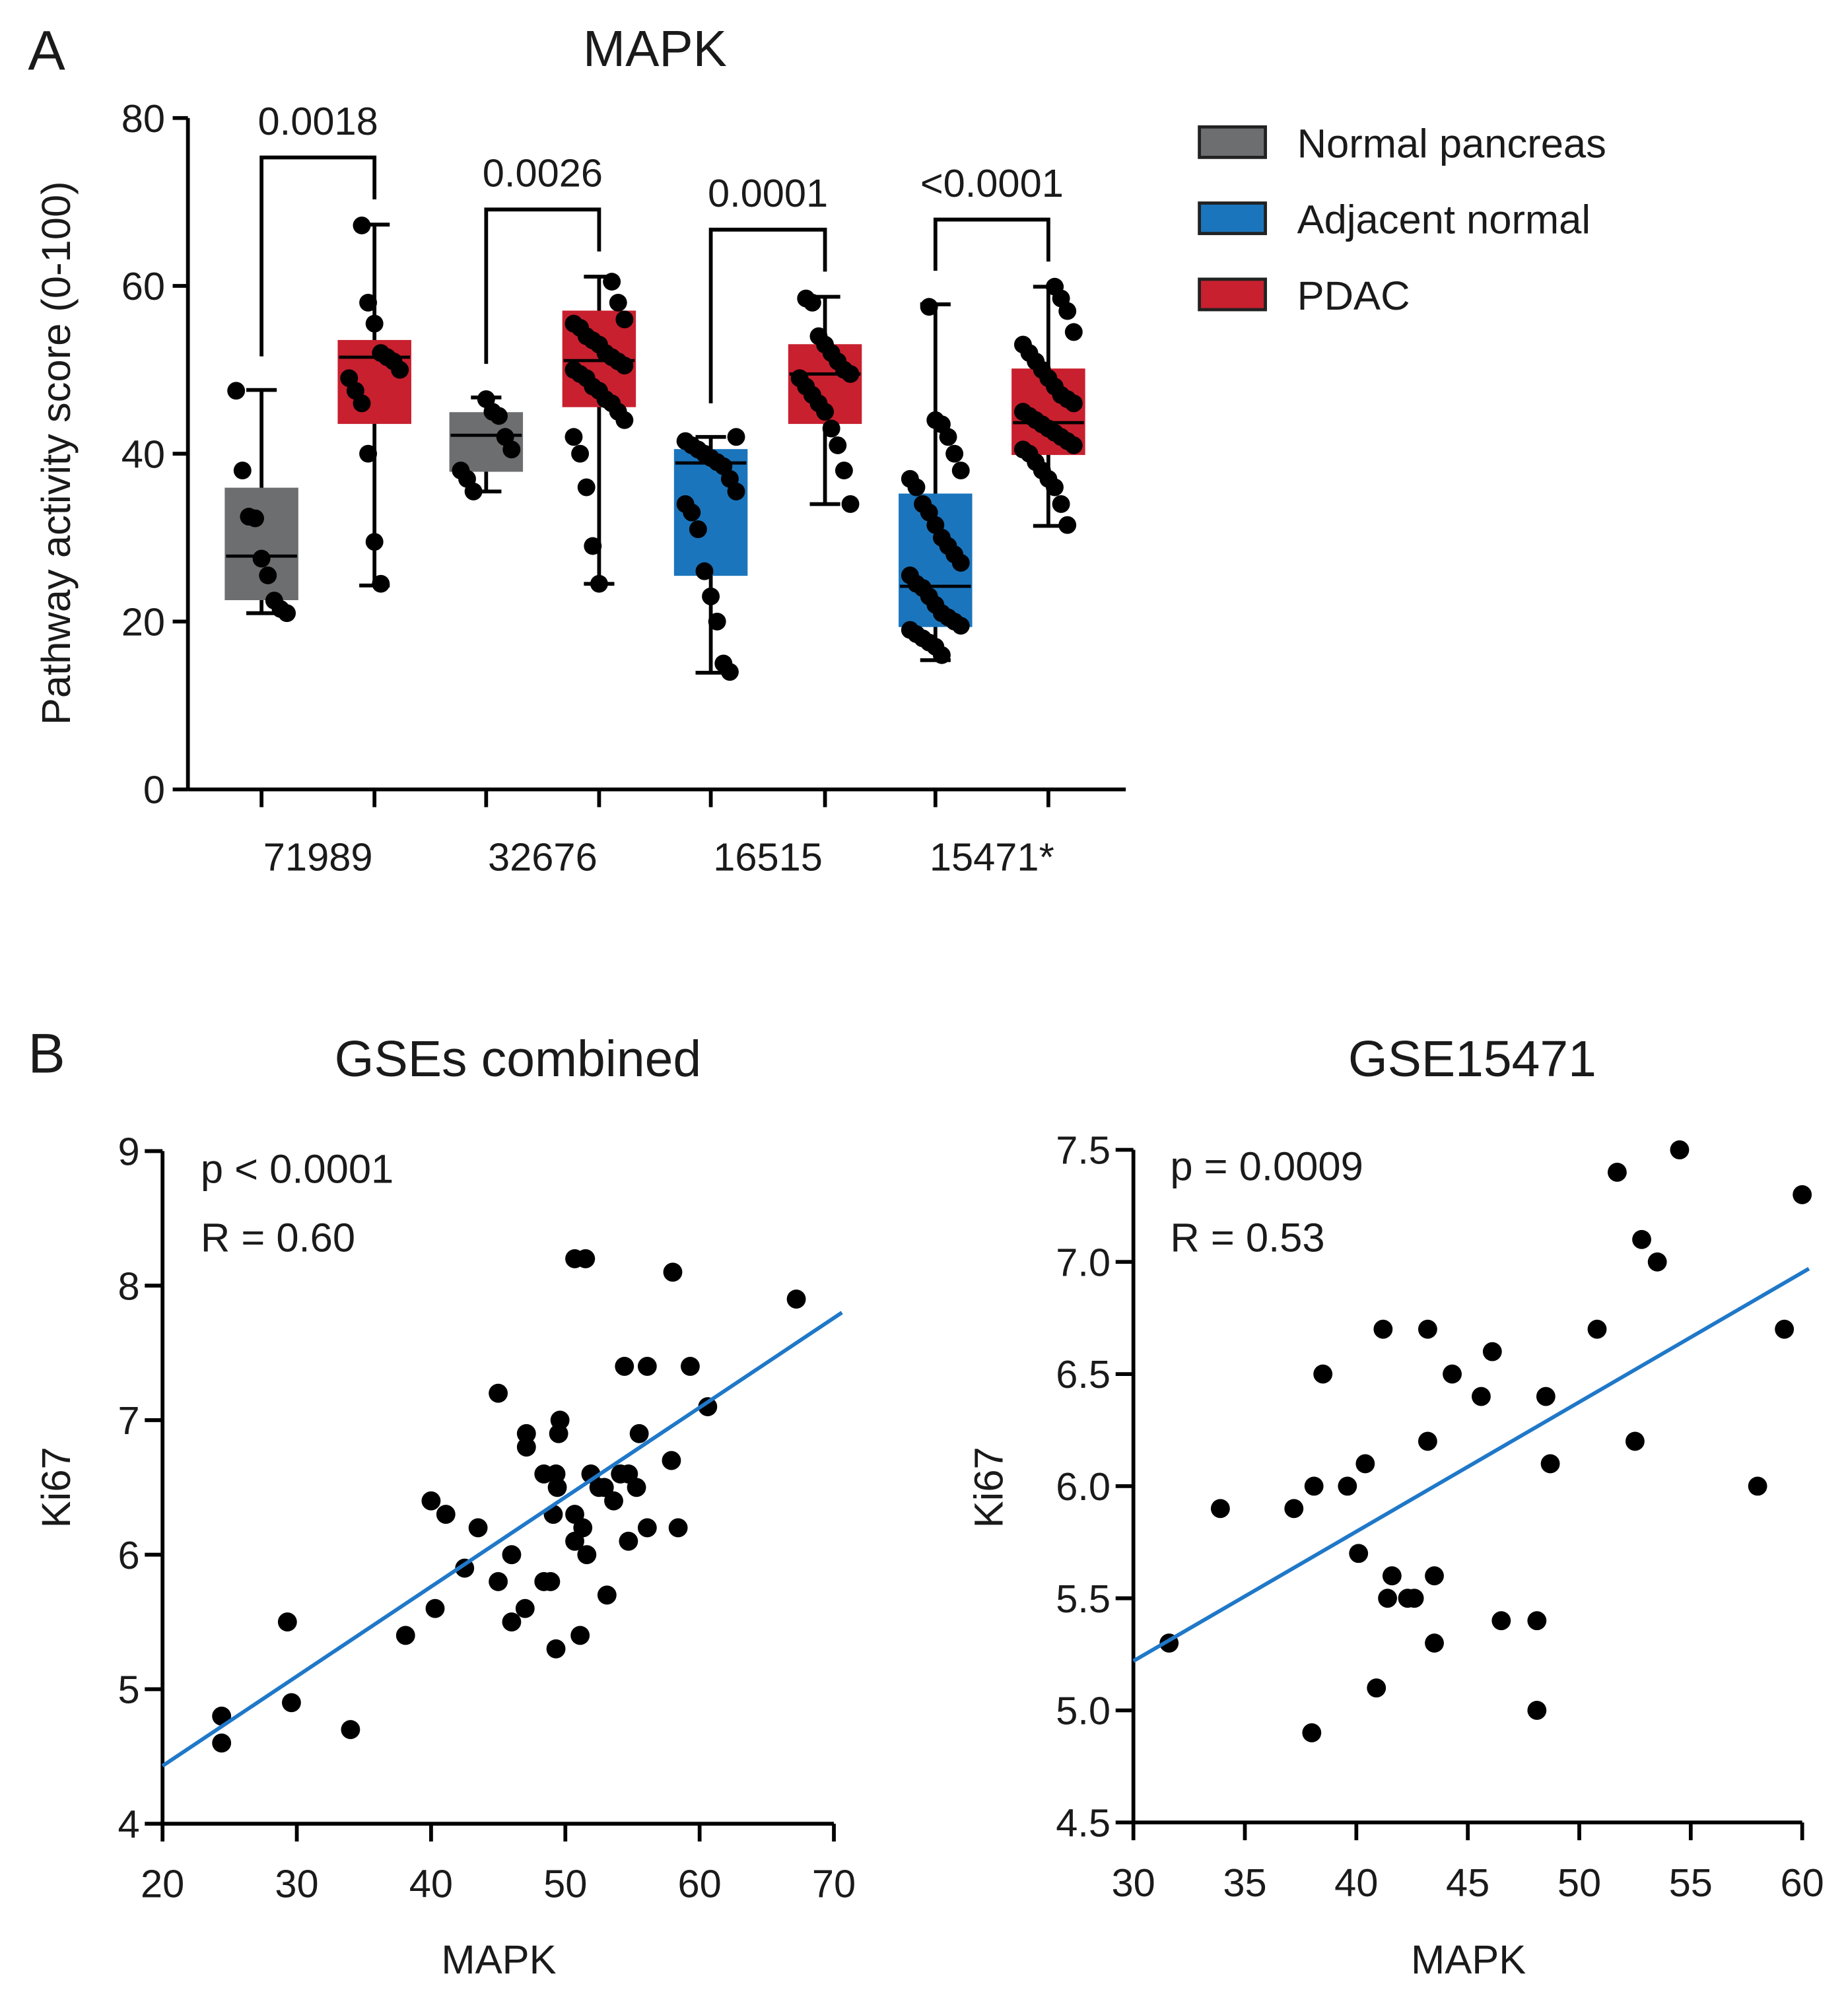  What do you see at coordinates (992, 183) in the screenshot?
I see `p-value-label: <0.0001` at bounding box center [992, 183].